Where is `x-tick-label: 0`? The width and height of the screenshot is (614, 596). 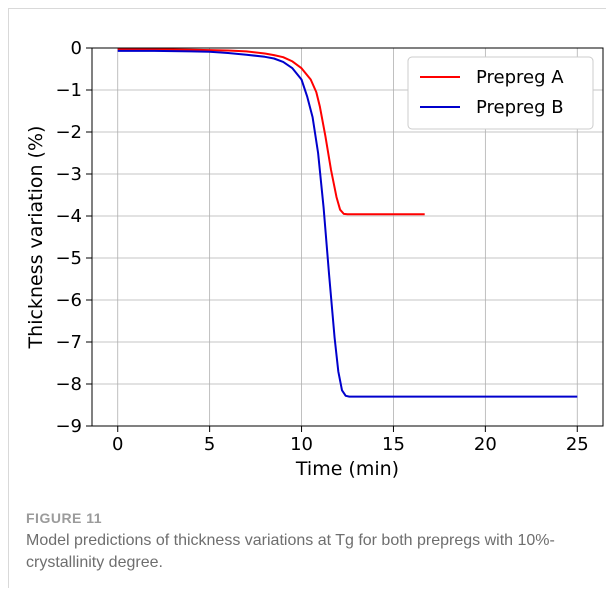
x-tick-label: 0 is located at coordinates (117, 444).